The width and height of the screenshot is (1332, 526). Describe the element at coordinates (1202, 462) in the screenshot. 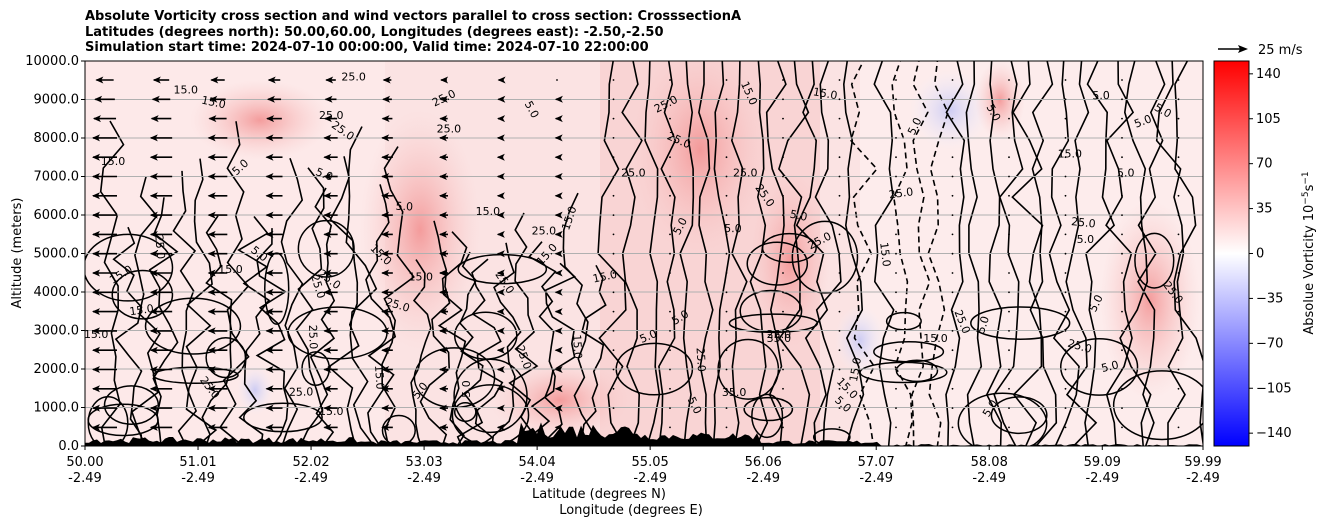

I see `x-tick-label-lat: 59.99` at that location.